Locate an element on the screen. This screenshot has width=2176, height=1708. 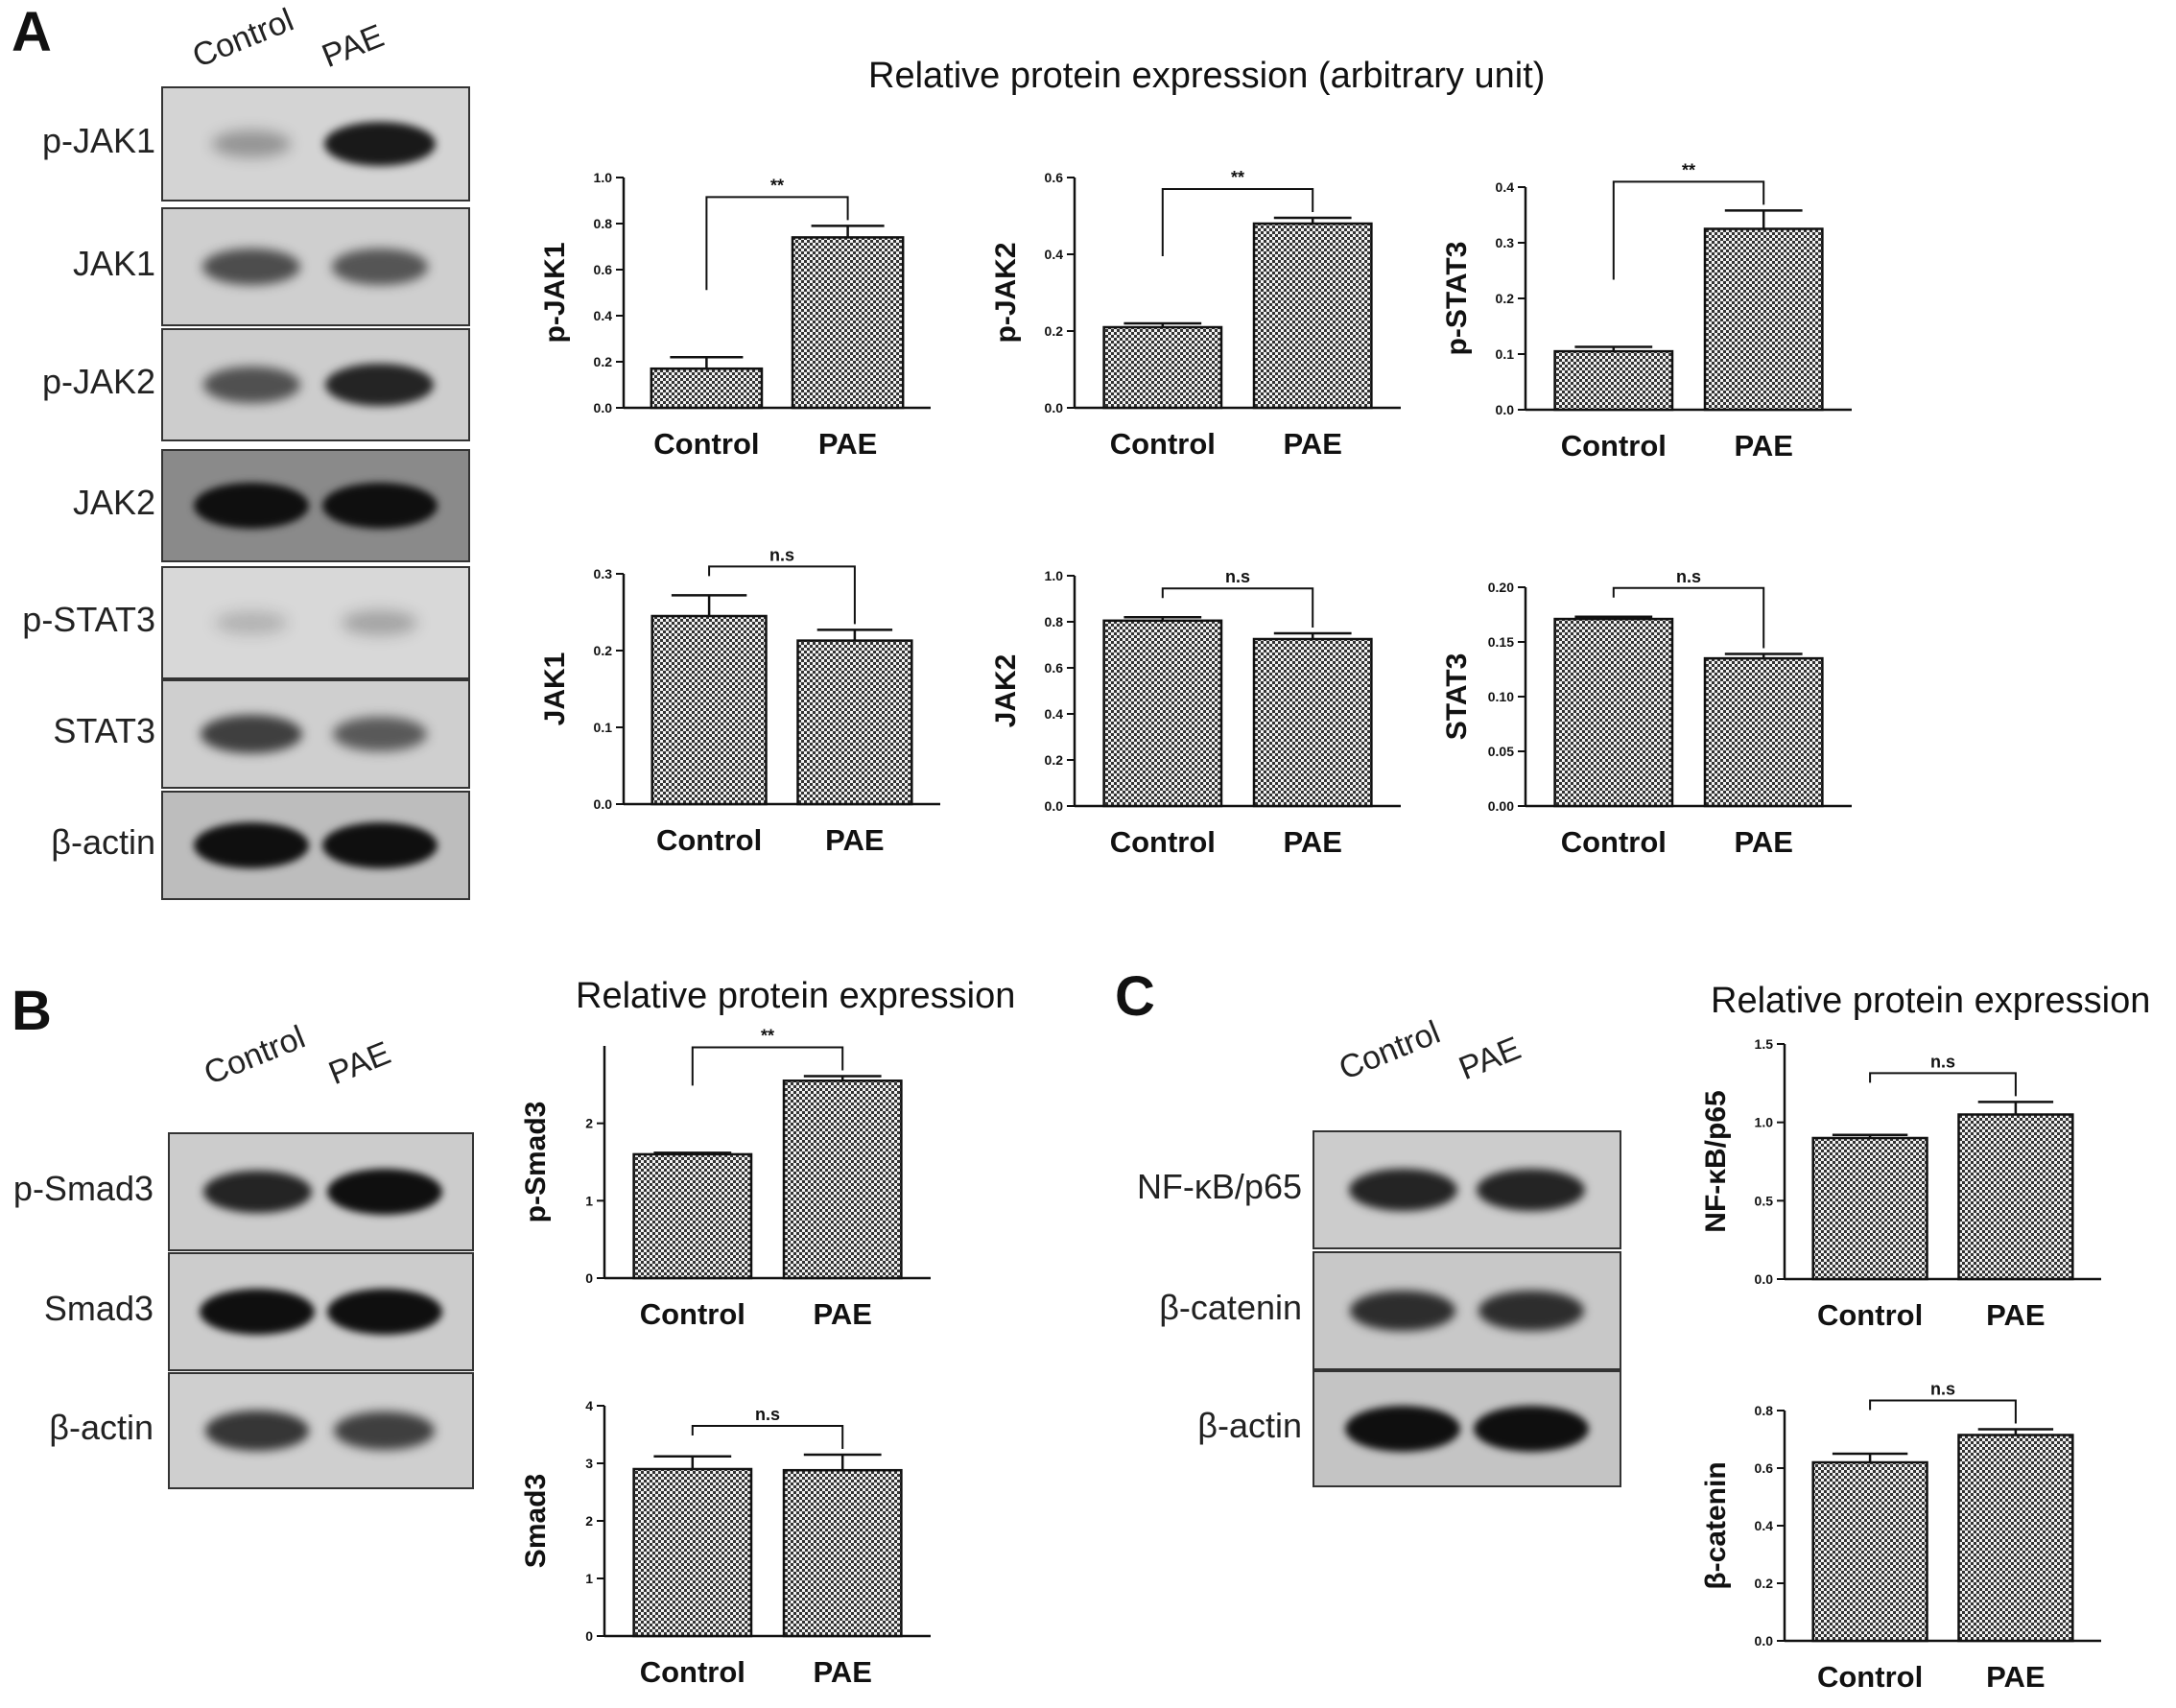
chart-p-stat3: 0.0 0.1 0.2 0.3 0.4 p-STAT3 Control PAE ** is located at coordinates (1646, 312).